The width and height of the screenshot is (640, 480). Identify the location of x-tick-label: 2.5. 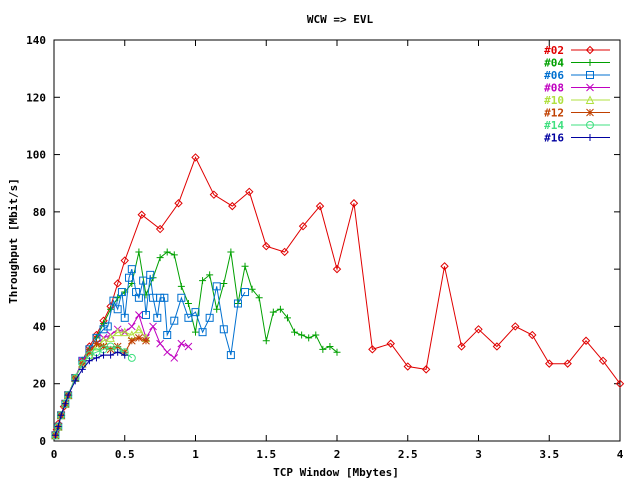
(408, 454).